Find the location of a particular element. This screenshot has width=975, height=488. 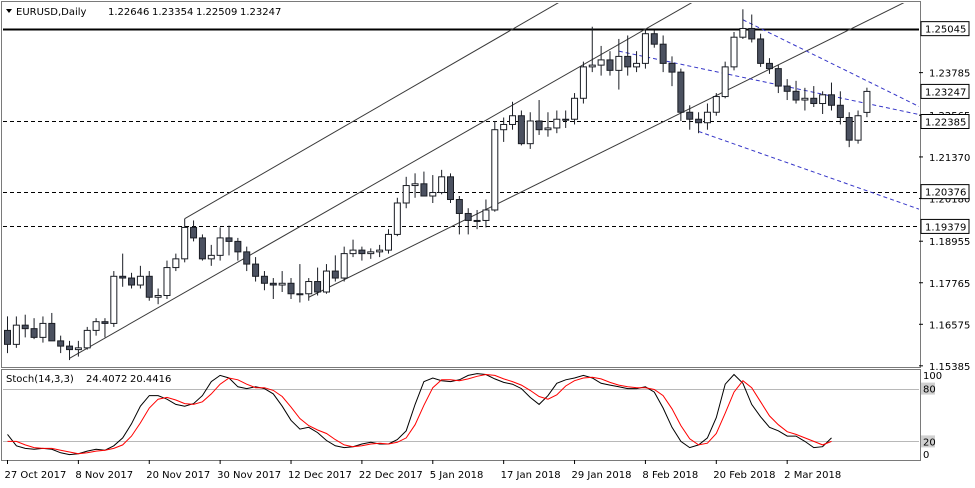

symbol-dropdown-icon is located at coordinates (9, 11).